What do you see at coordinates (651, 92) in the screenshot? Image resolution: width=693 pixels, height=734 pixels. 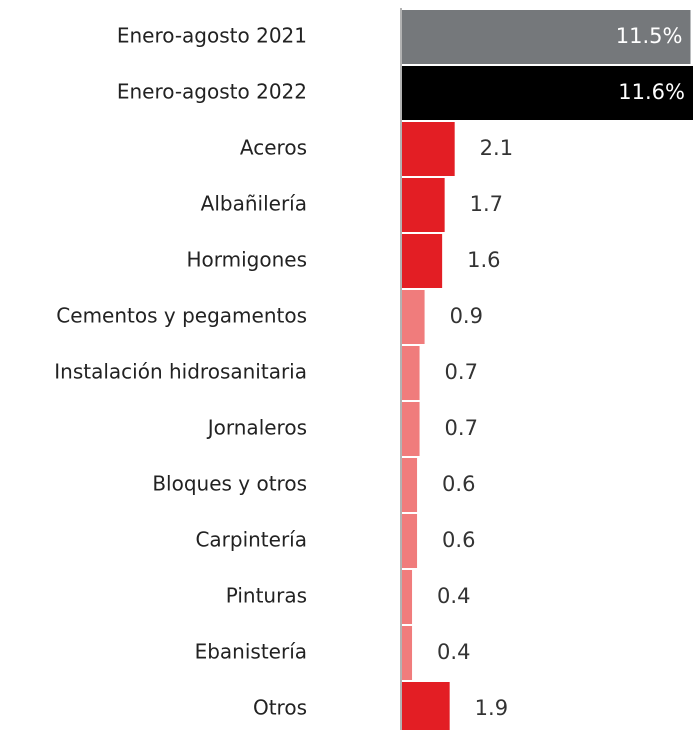 I see `value-label: 11.6%` at bounding box center [651, 92].